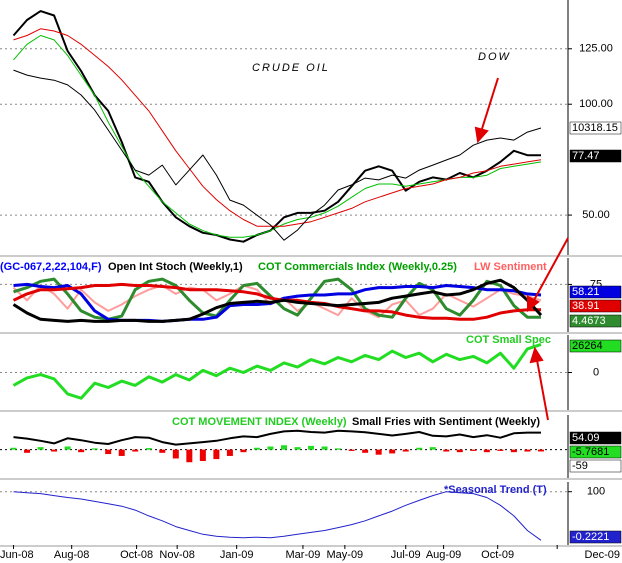 The width and height of the screenshot is (622, 563). What do you see at coordinates (596, 49) in the screenshot?
I see `y-tick-label: 125.00` at bounding box center [596, 49].